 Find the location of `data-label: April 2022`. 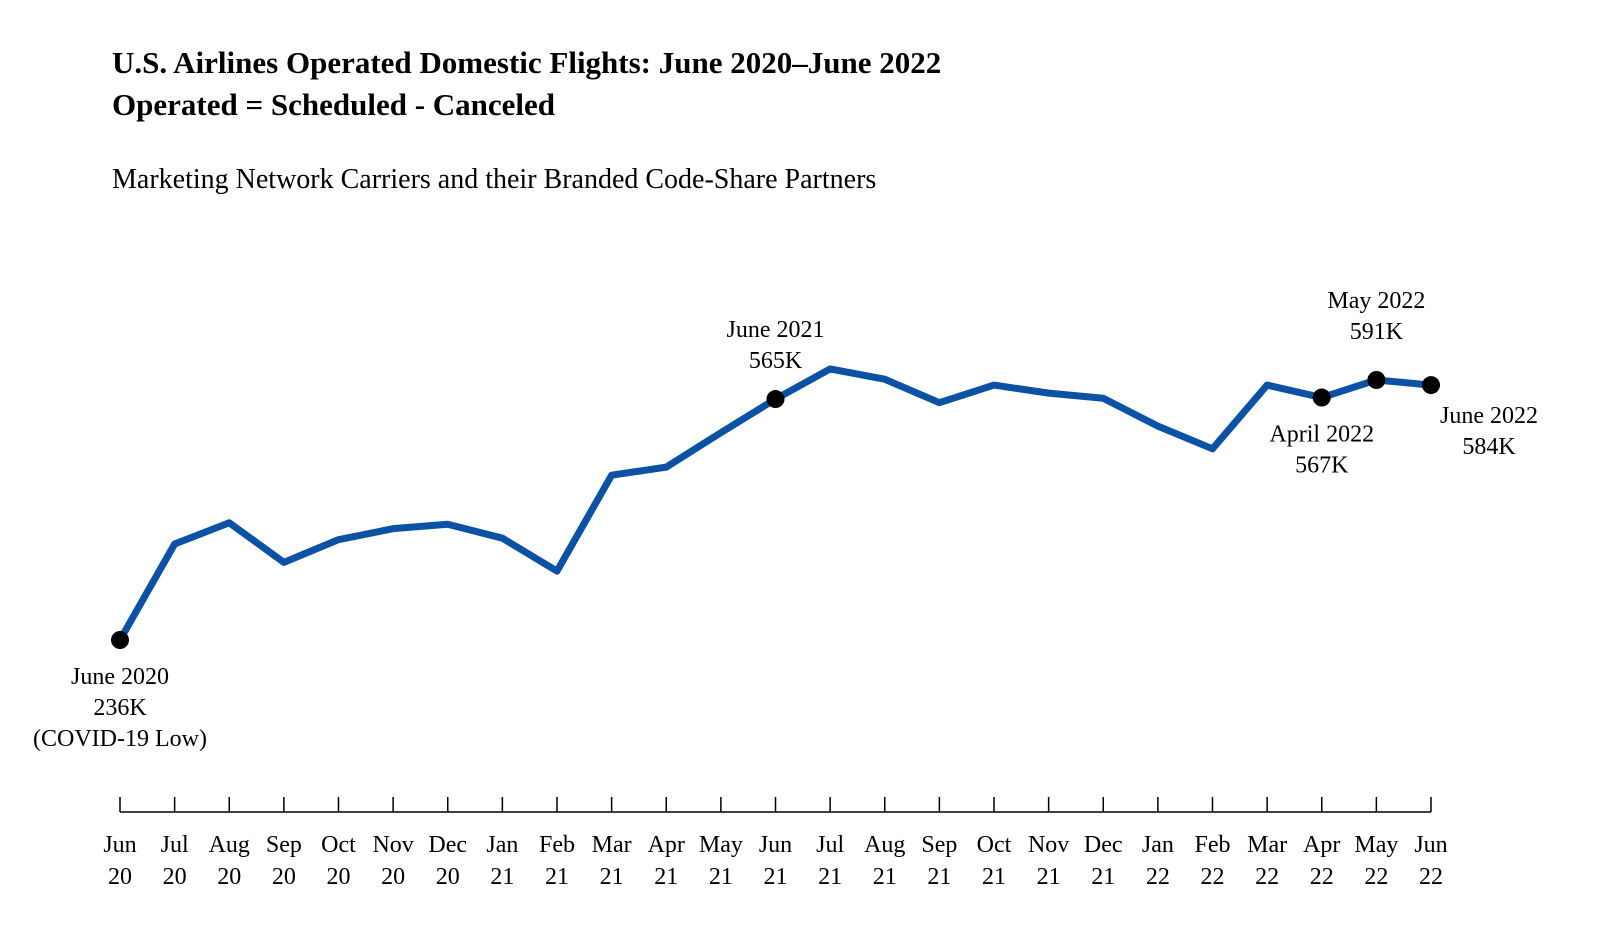

data-label: April 2022 is located at coordinates (1321, 435).